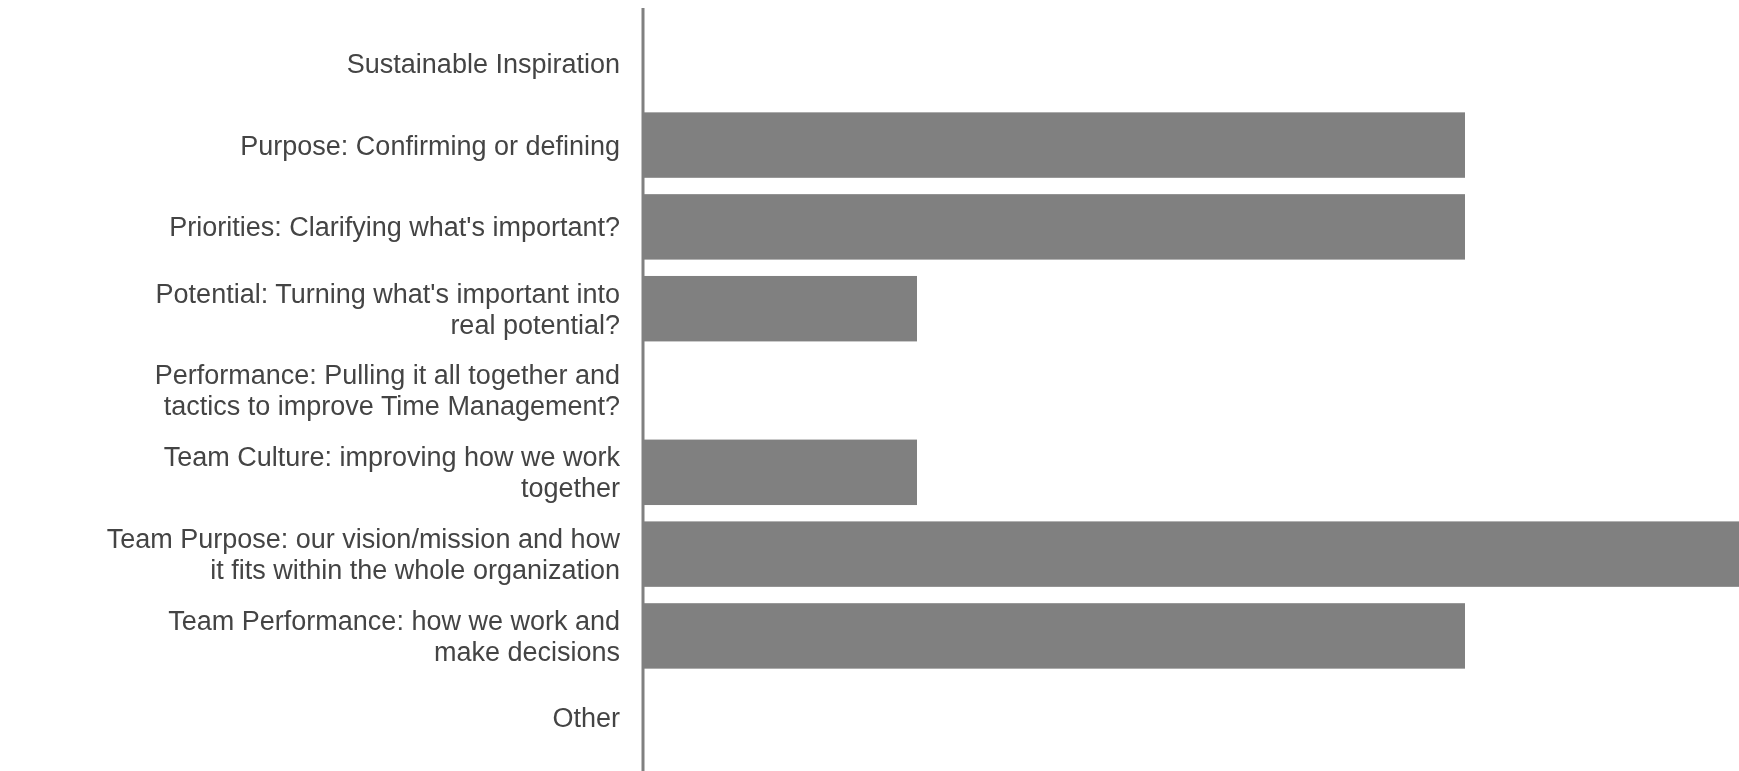  What do you see at coordinates (387, 309) in the screenshot?
I see `y-tick-label: Potential: Turning what's important into real potential?` at bounding box center [387, 309].